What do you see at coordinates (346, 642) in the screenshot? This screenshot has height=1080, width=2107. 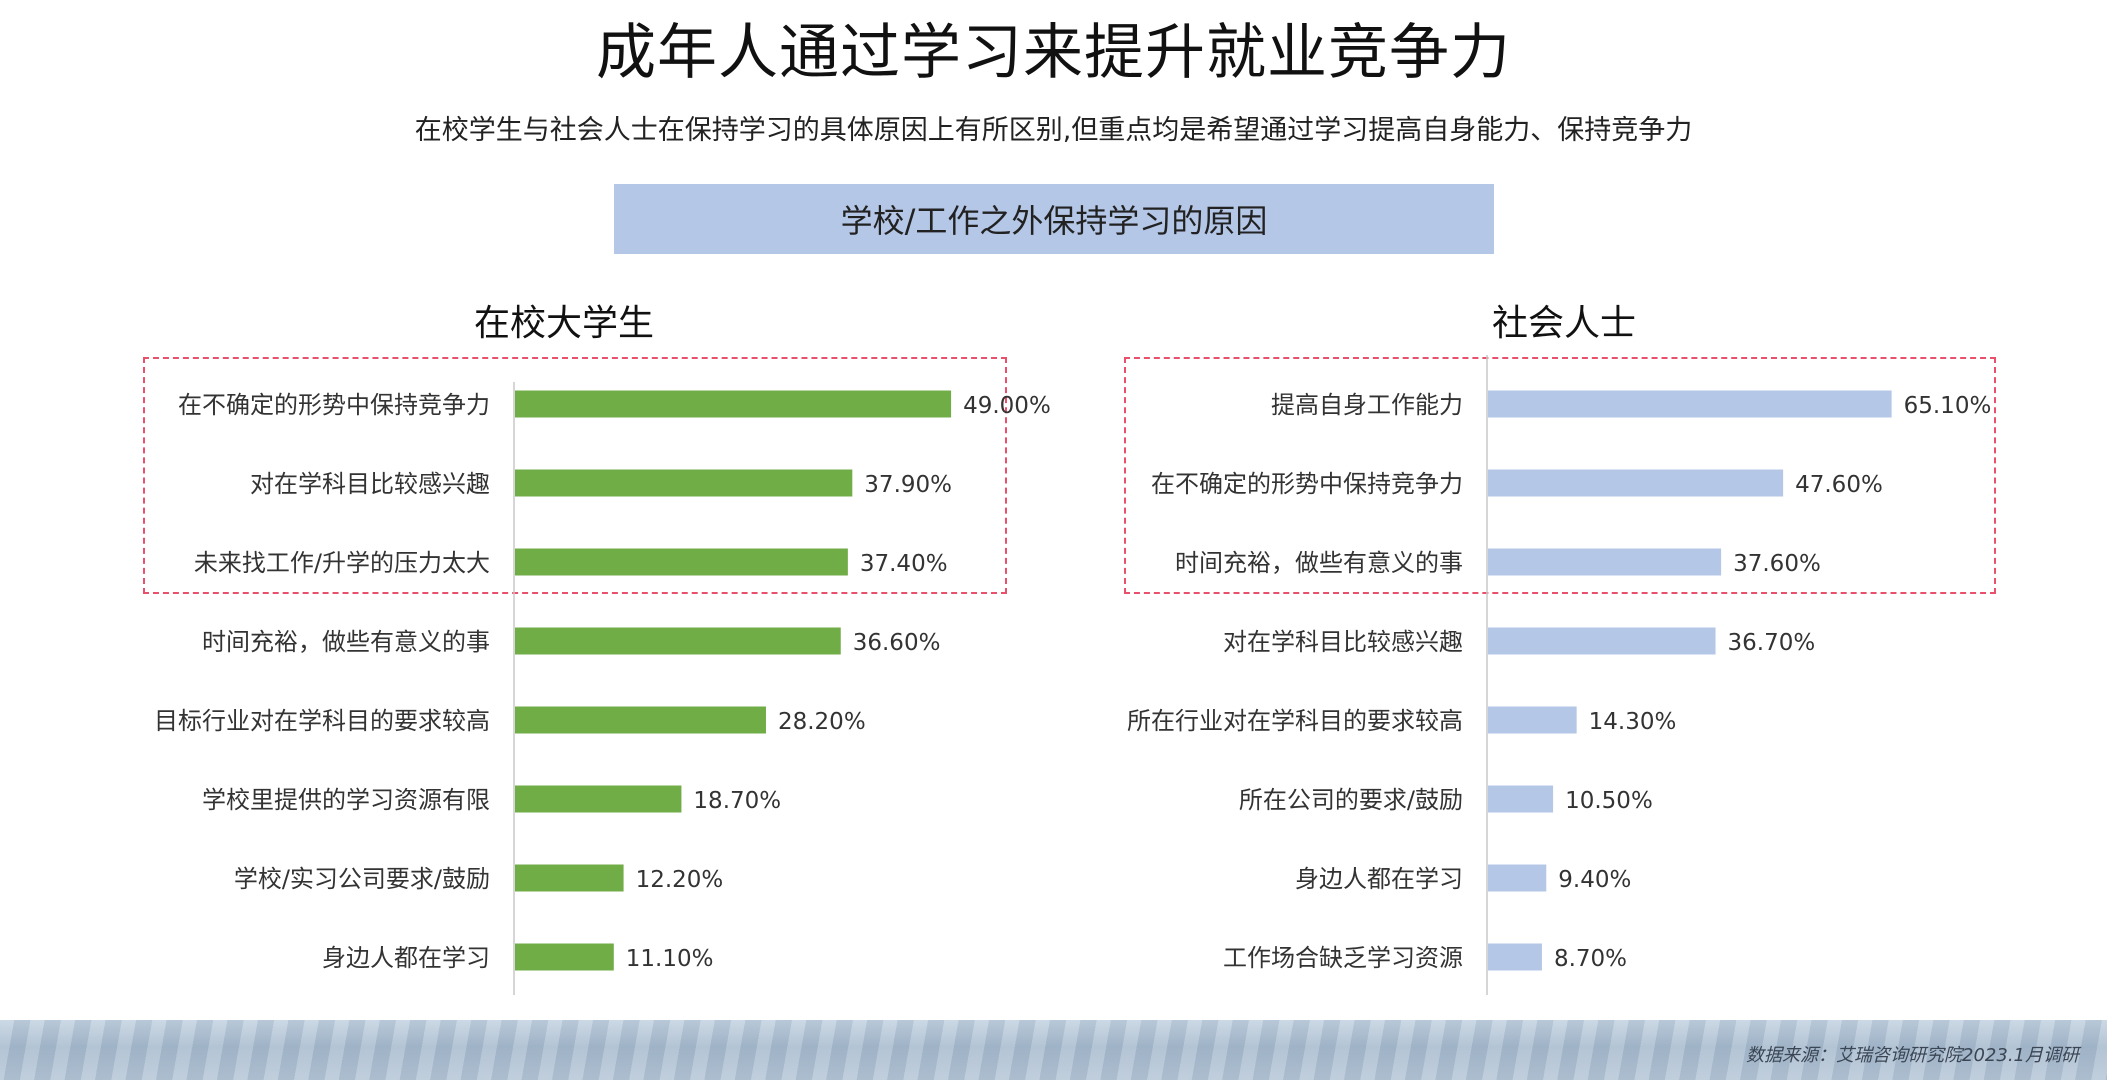 I see `category-label-students-3: 时间充裕，做些有意义的事` at bounding box center [346, 642].